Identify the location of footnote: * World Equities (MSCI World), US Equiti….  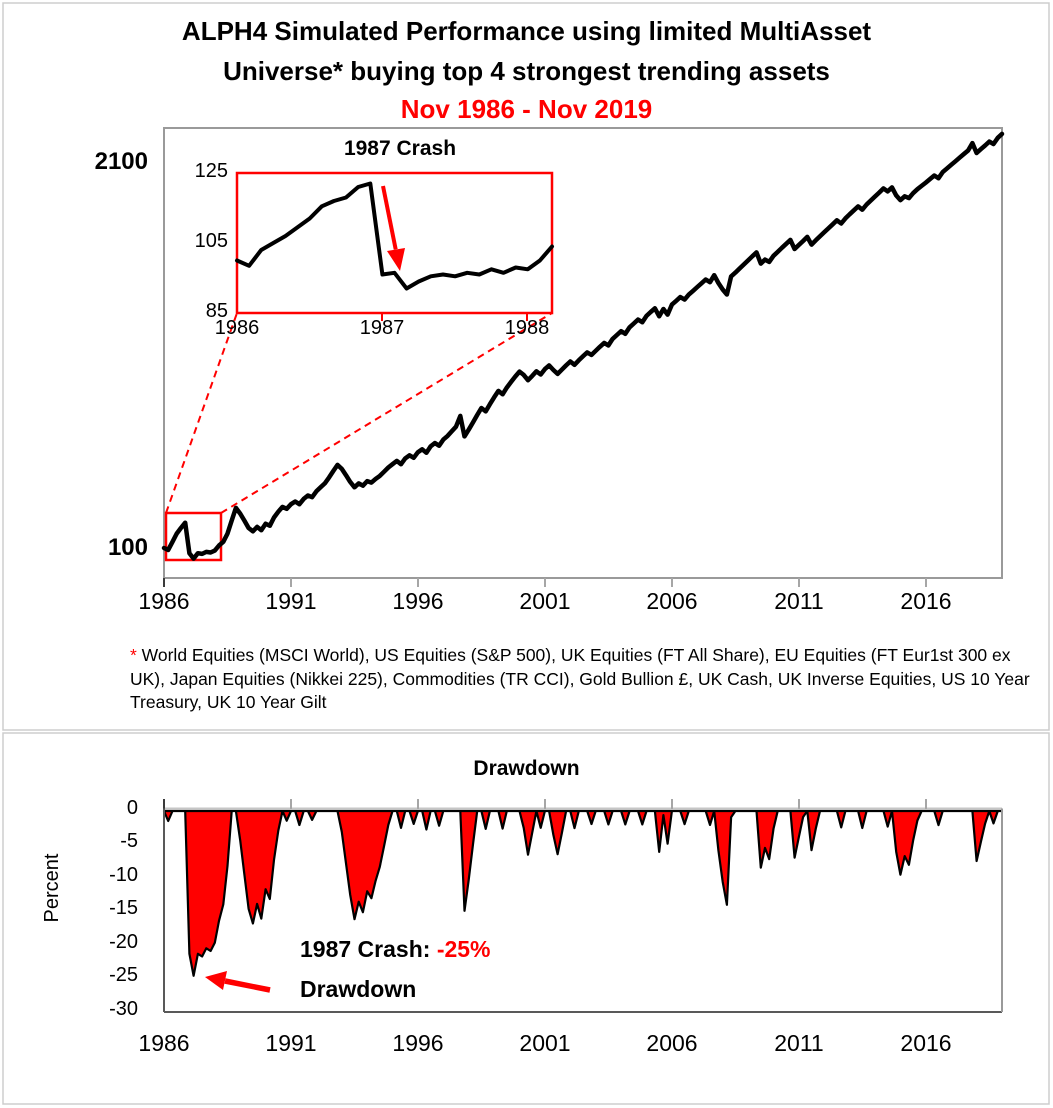
(584, 679).